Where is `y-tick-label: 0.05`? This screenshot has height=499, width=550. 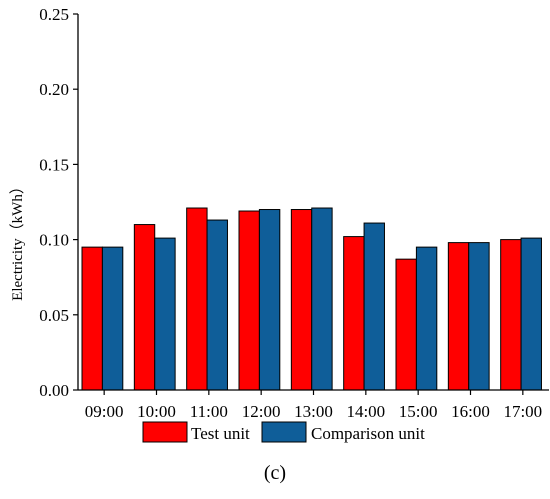
y-tick-label: 0.05 is located at coordinates (54, 315).